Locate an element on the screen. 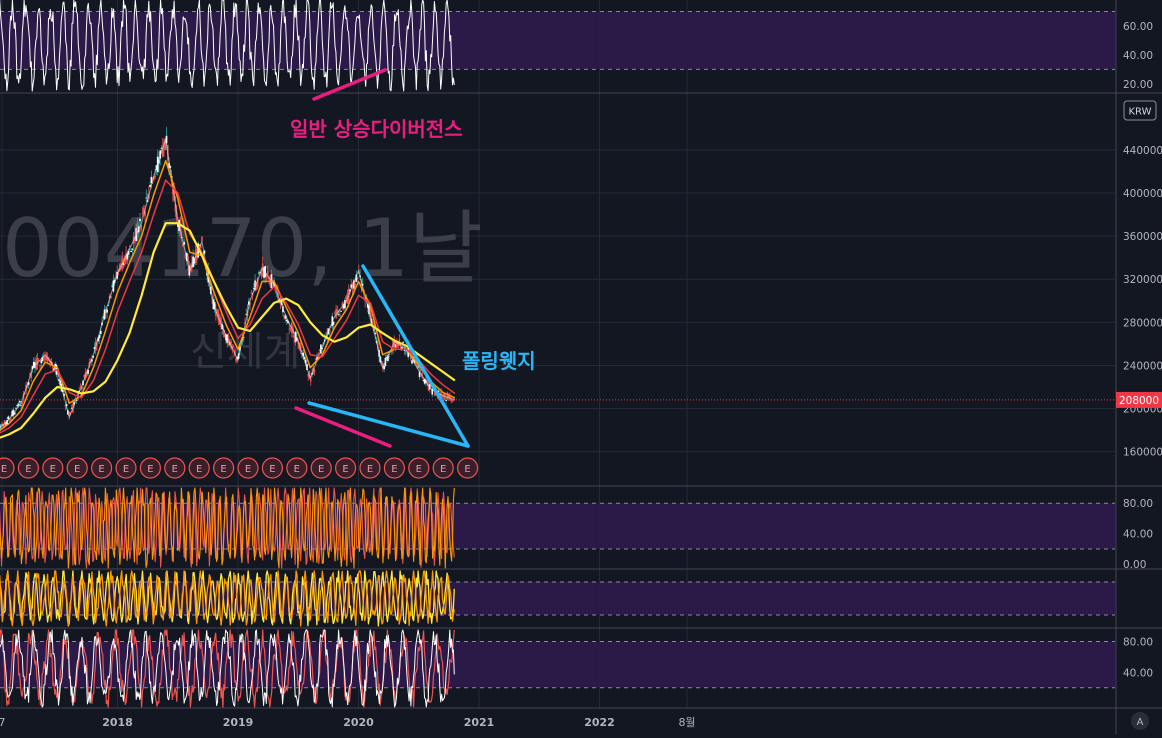 The image size is (1162, 738). rsi-tick-label: 40.00 is located at coordinates (1138, 56).